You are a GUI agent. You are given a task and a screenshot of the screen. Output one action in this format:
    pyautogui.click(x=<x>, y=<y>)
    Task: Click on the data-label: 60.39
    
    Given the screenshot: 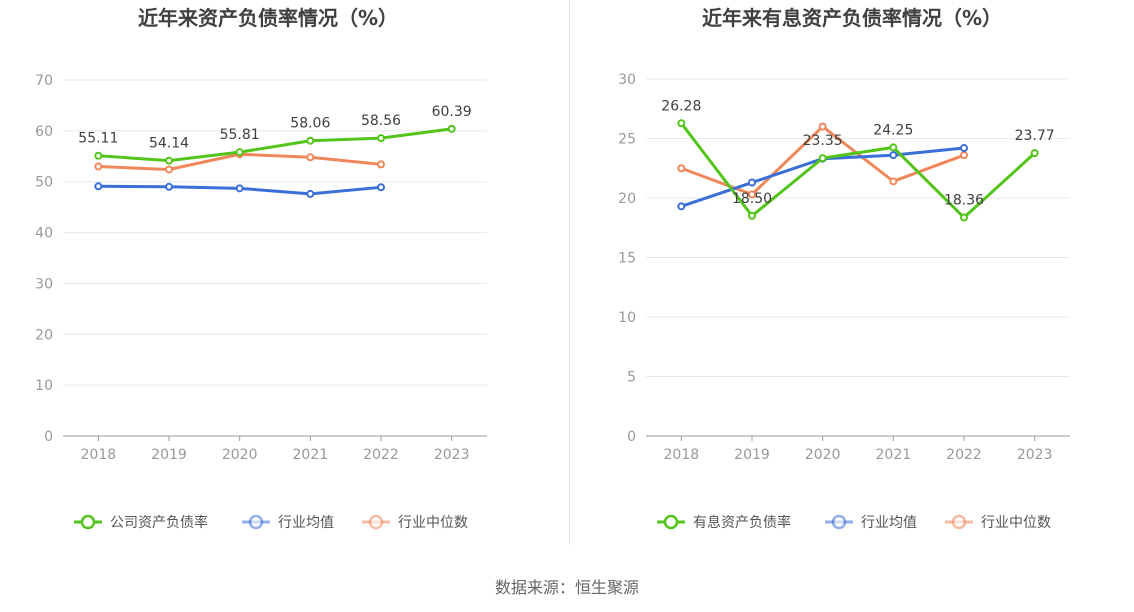 What is the action you would take?
    pyautogui.click(x=452, y=112)
    